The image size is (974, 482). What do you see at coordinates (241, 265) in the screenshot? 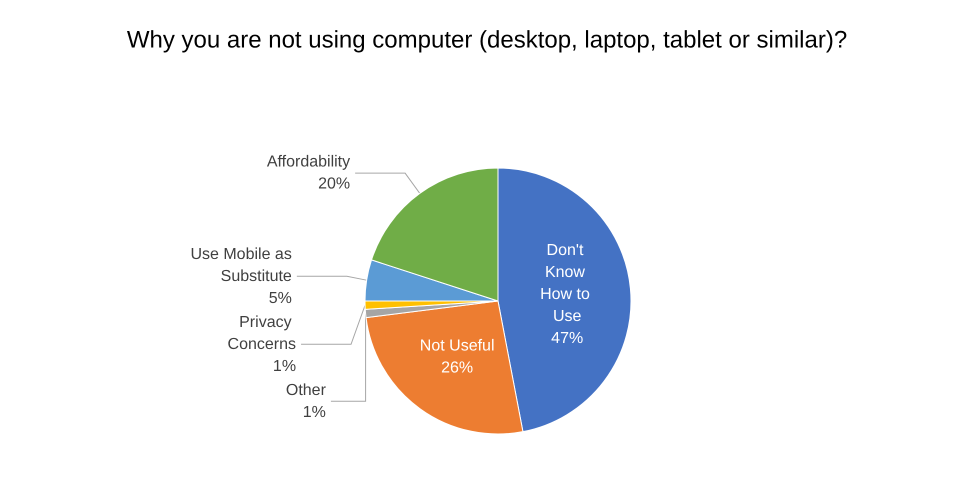
I see `slice-label: Use Mobile as Substitute` at bounding box center [241, 265].